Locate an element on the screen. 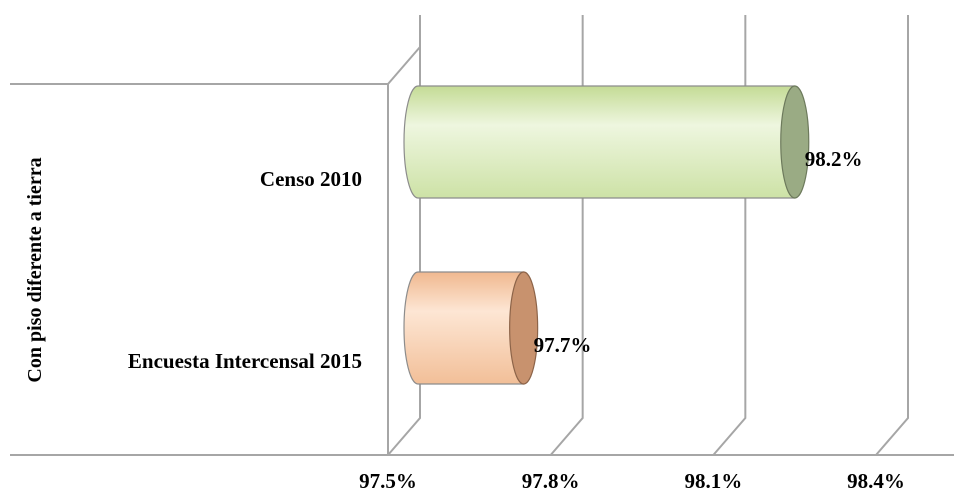  category-axis-back-line is located at coordinates (404, 65).